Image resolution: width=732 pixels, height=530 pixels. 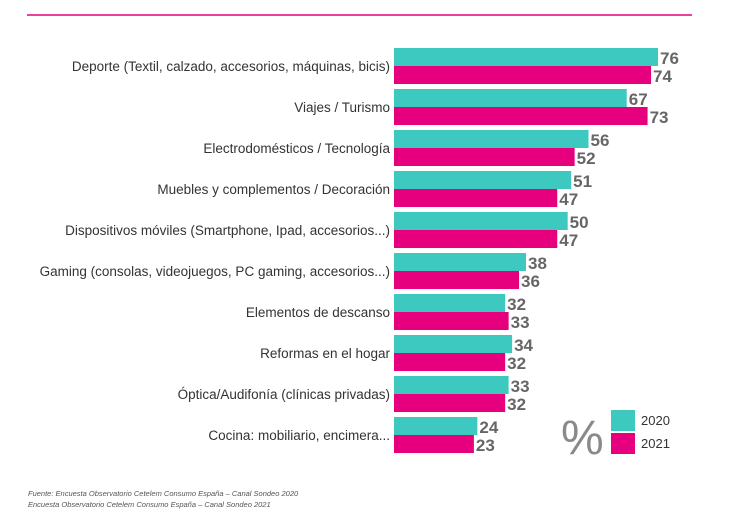 I want to click on value-label-2020: 24, so click(x=488, y=427).